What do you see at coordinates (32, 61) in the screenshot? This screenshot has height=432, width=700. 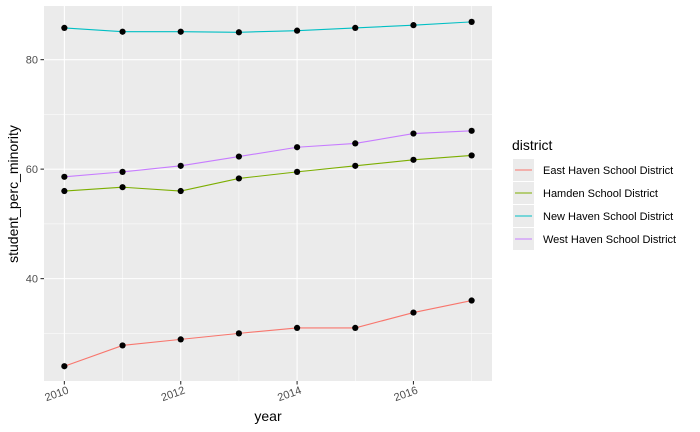 I see `y-axis-tick-label: 80` at bounding box center [32, 61].